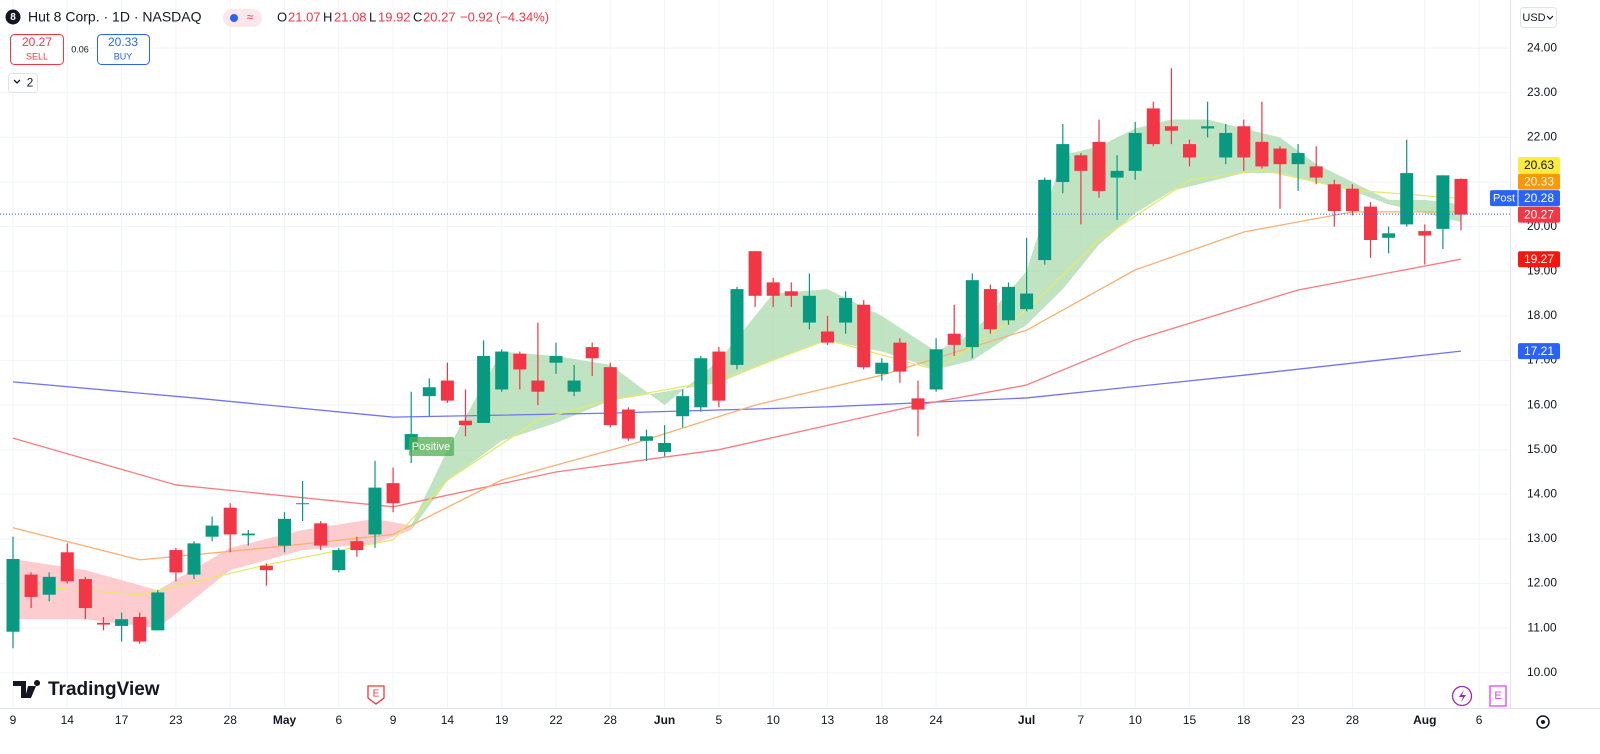  I want to click on x-tick-label: 9, so click(393, 720).